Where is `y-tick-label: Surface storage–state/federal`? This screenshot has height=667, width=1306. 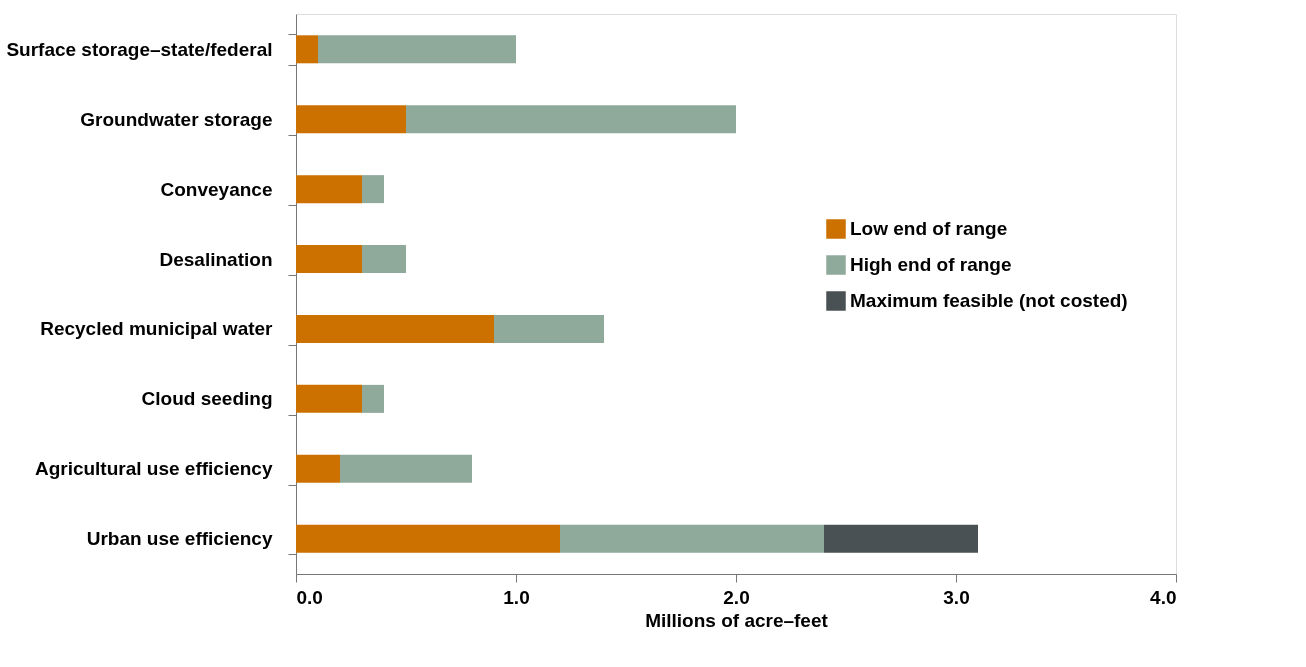
y-tick-label: Surface storage–state/federal is located at coordinates (139, 49).